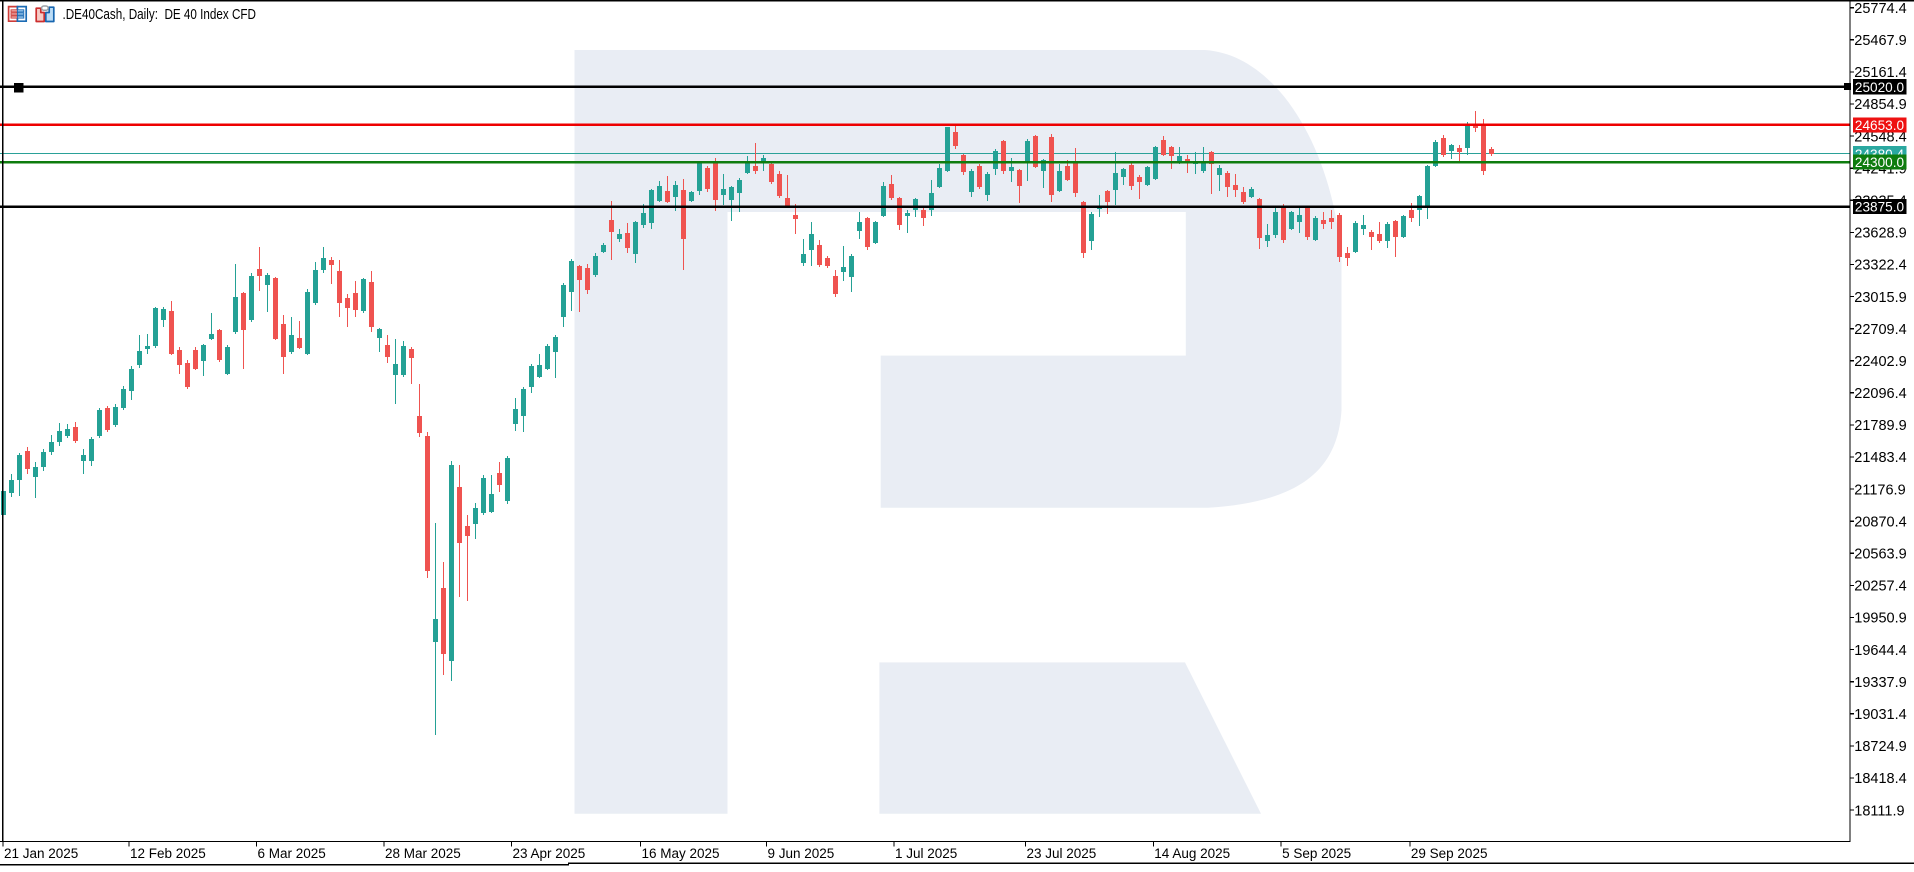 This screenshot has height=872, width=1914. What do you see at coordinates (1880, 137) in the screenshot?
I see `svg-text: 24548.4` at bounding box center [1880, 137].